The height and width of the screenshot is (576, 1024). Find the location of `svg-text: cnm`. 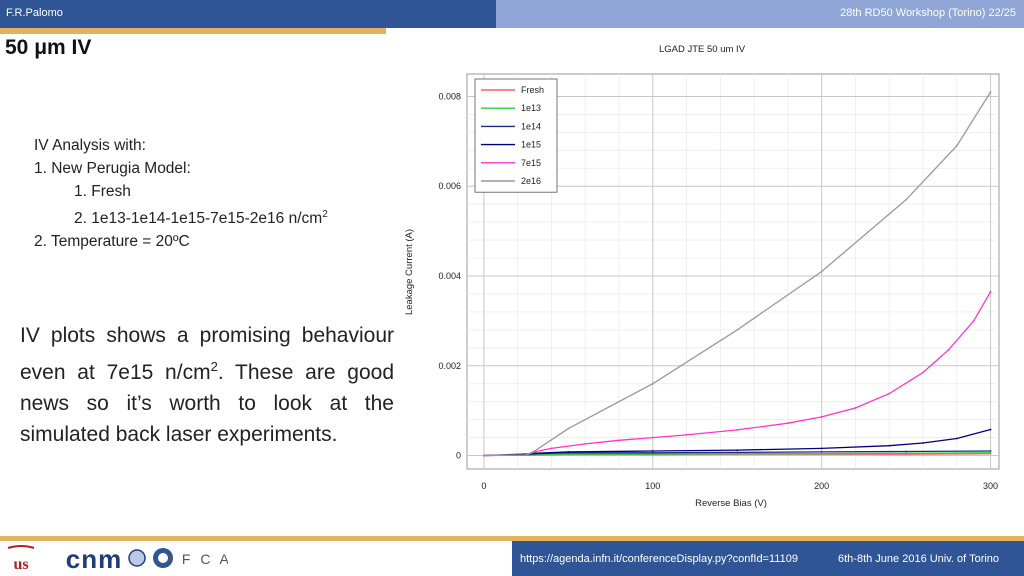

svg-text: cnm is located at coordinates (94, 559).